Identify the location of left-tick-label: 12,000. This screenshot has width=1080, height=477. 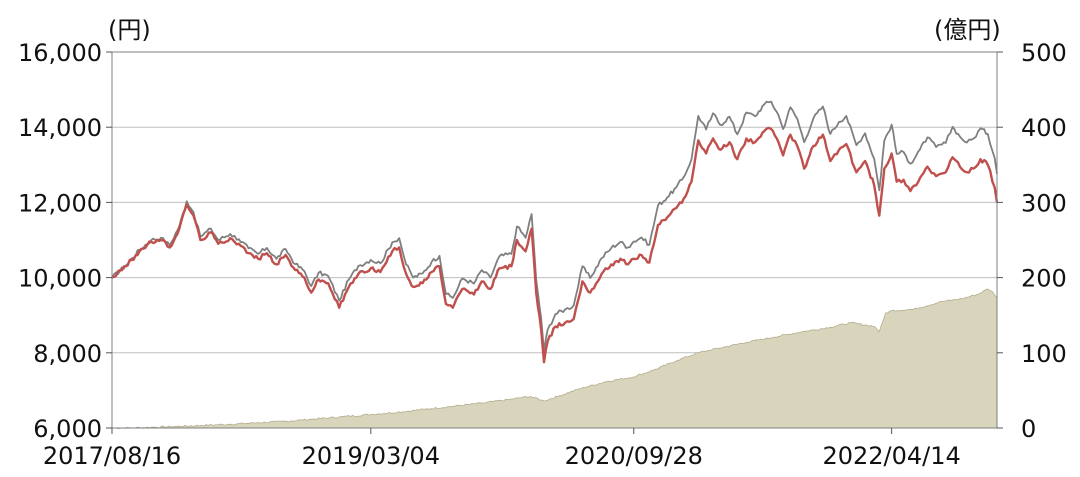
(60, 203).